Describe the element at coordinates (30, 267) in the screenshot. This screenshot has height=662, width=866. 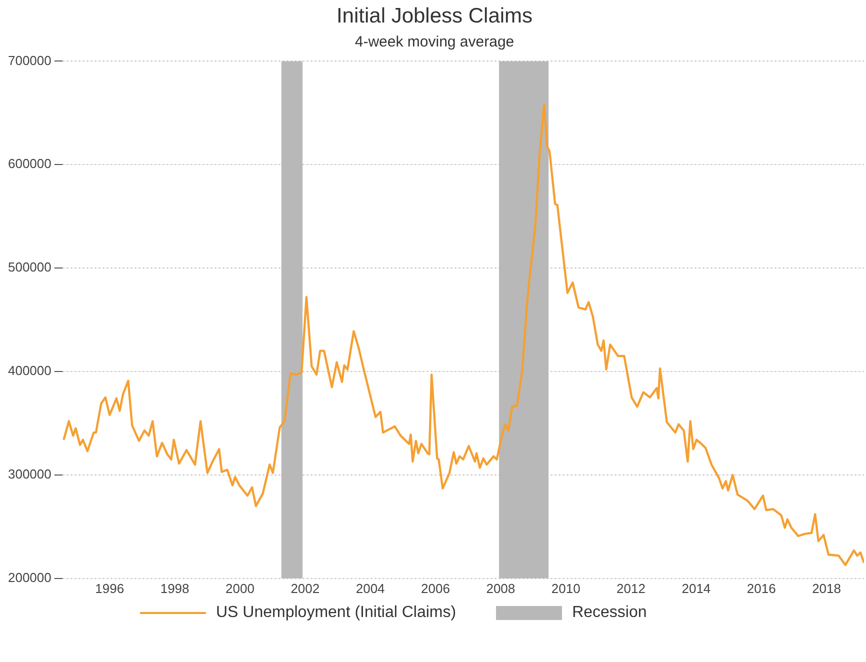
I see `y-tick-label: 500000` at that location.